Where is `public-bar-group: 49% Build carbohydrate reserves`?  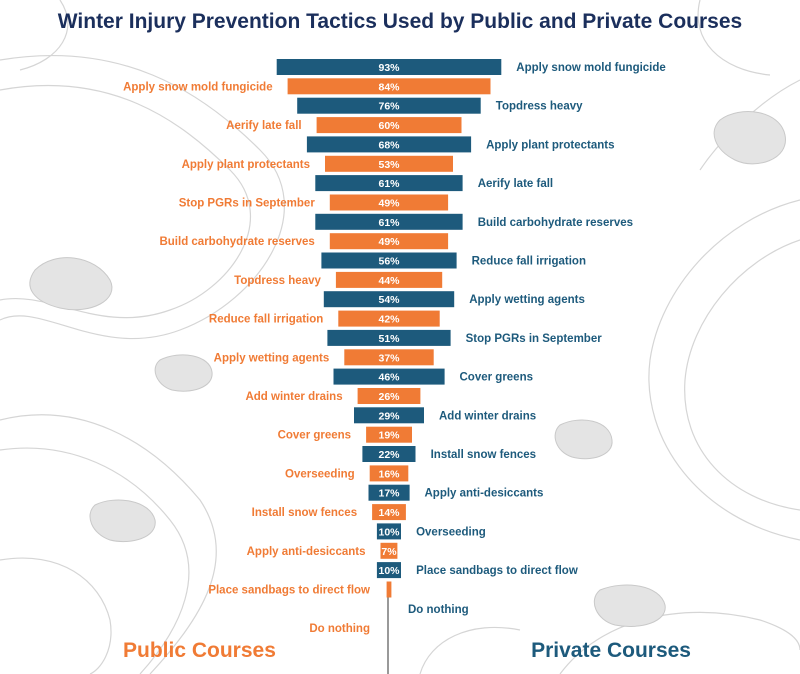
public-bar-group: 49% Build carbohydrate reserves is located at coordinates (304, 241).